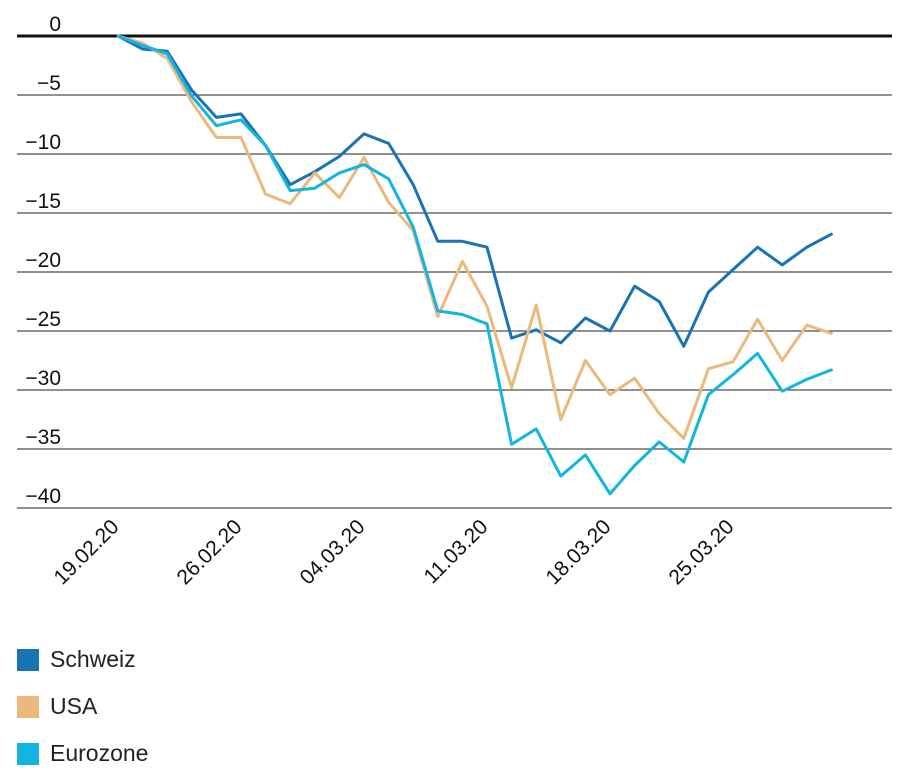 The image size is (912, 777). Describe the element at coordinates (332, 552) in the screenshot. I see `x-tick-label: 04.03.20` at that location.